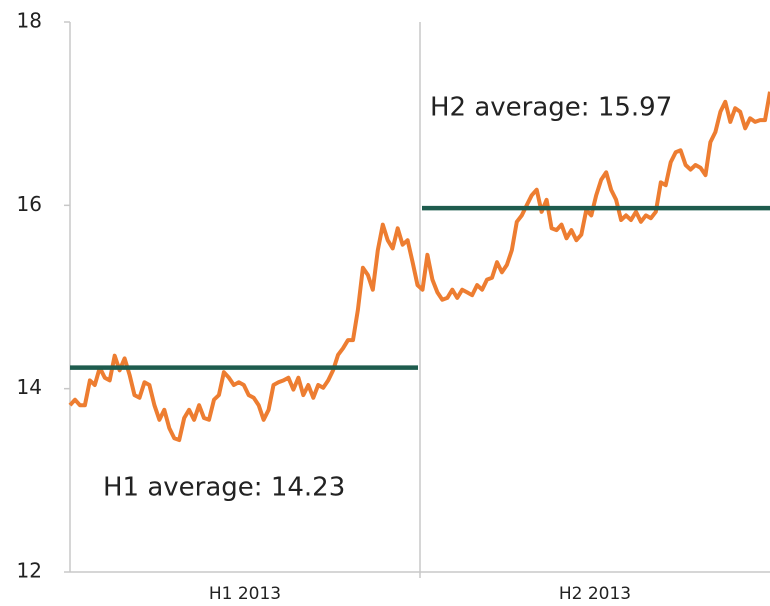 This screenshot has width=770, height=606. I want to click on average-annotation: H1 average: 14.23, so click(224, 488).